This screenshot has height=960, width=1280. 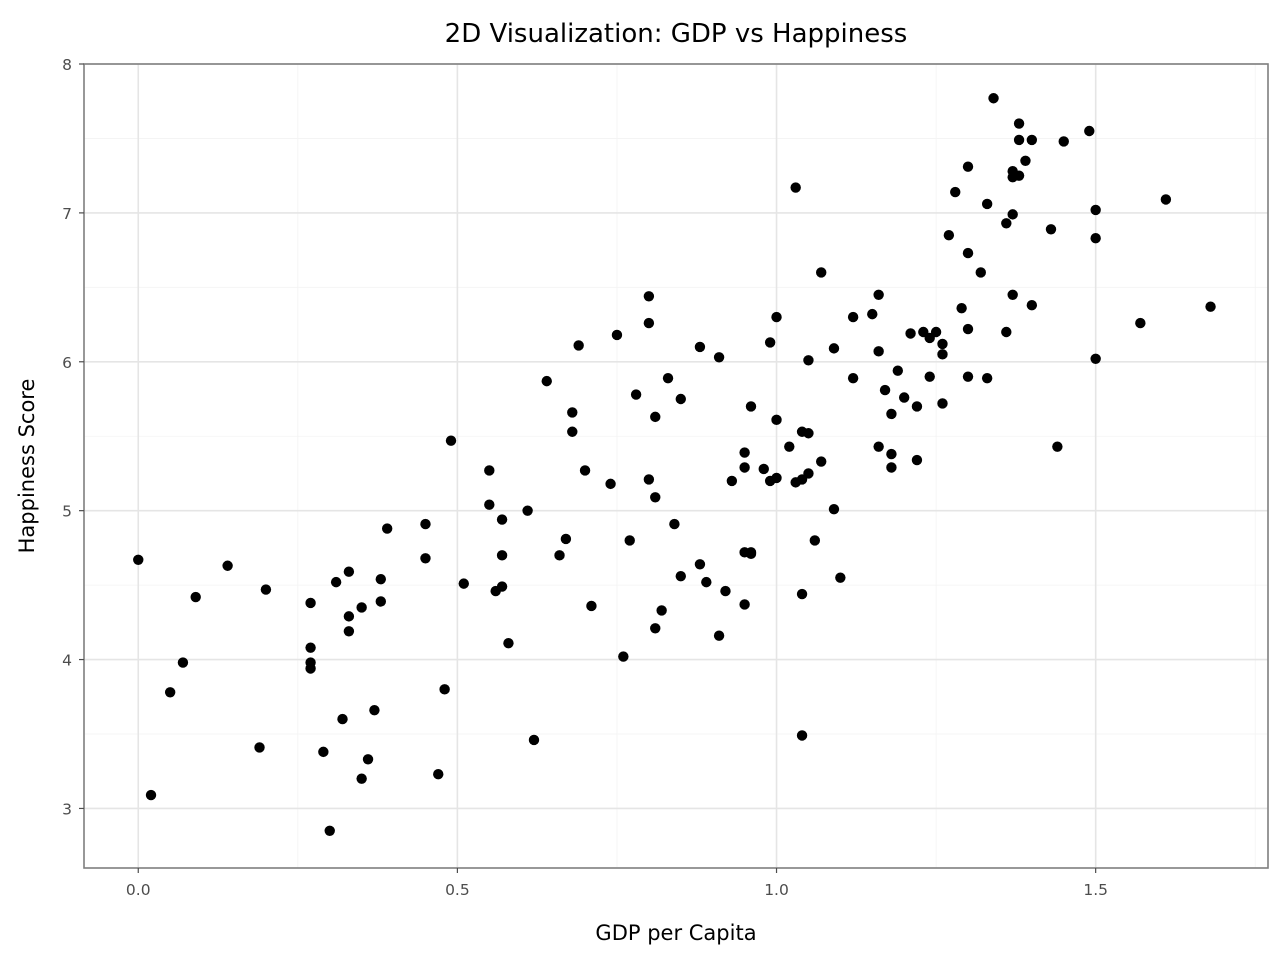 What do you see at coordinates (27, 466) in the screenshot?
I see `y-axis-title: Happiness Score` at bounding box center [27, 466].